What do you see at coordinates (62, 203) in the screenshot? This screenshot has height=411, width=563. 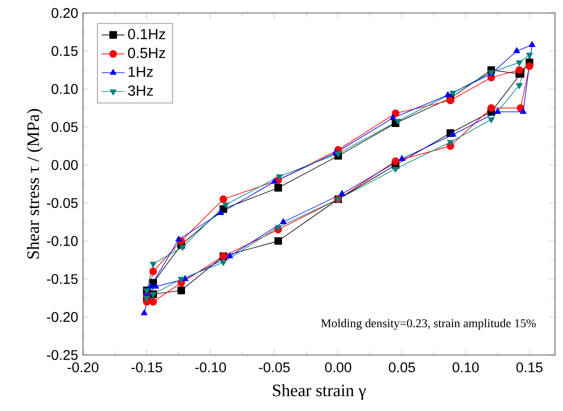 I see `y-tick-label: -0.05` at bounding box center [62, 203].